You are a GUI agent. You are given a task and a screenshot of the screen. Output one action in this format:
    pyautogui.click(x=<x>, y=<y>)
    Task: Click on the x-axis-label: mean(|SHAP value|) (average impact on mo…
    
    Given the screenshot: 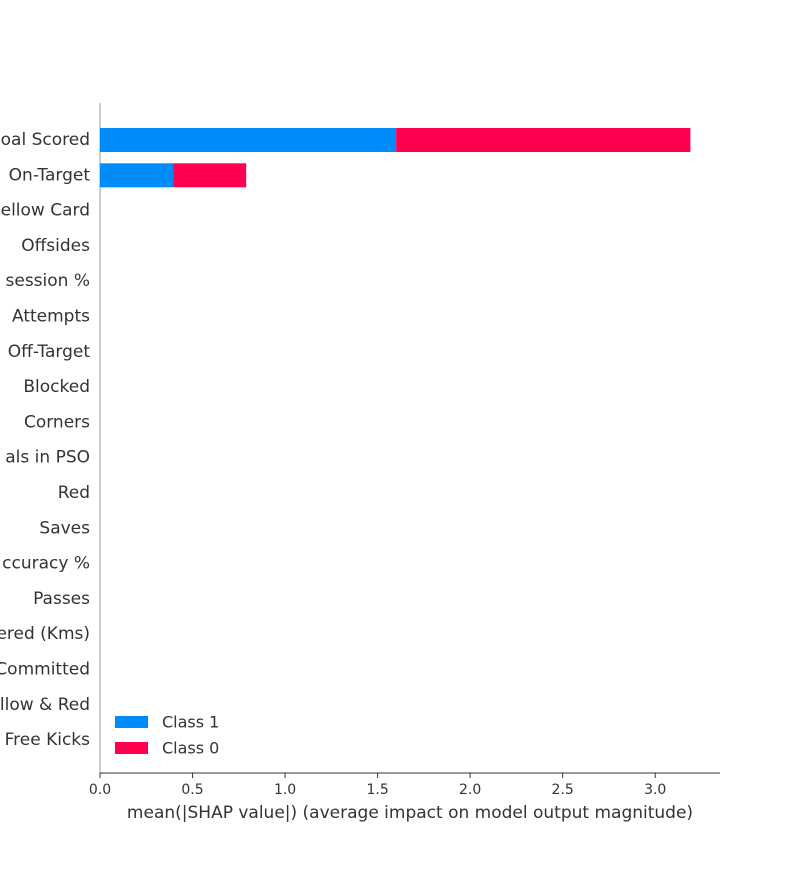 What is the action you would take?
    pyautogui.click(x=410, y=813)
    